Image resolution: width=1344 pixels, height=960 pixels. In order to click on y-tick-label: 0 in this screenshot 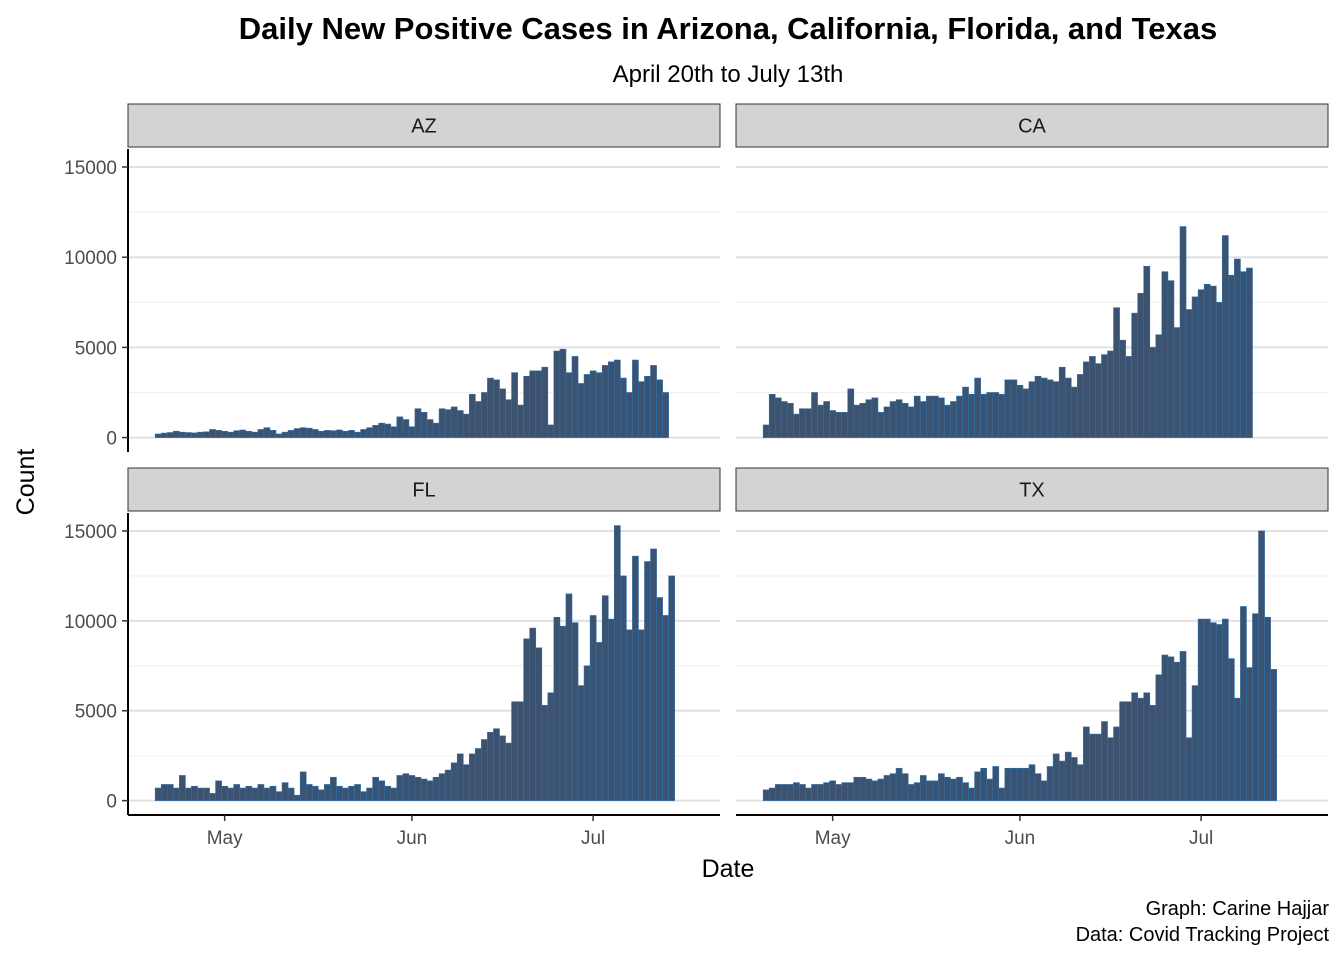, I will do `click(111, 802)`.